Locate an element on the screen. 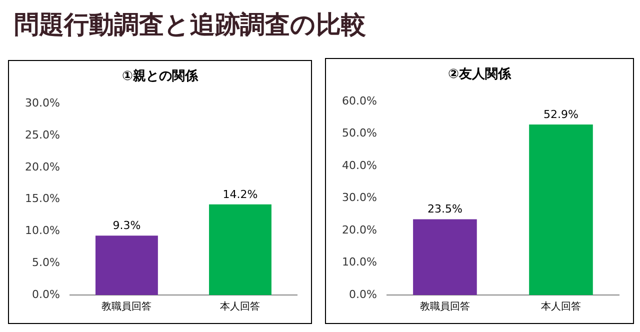 The image size is (640, 332). text: 9.3% is located at coordinates (126, 225).